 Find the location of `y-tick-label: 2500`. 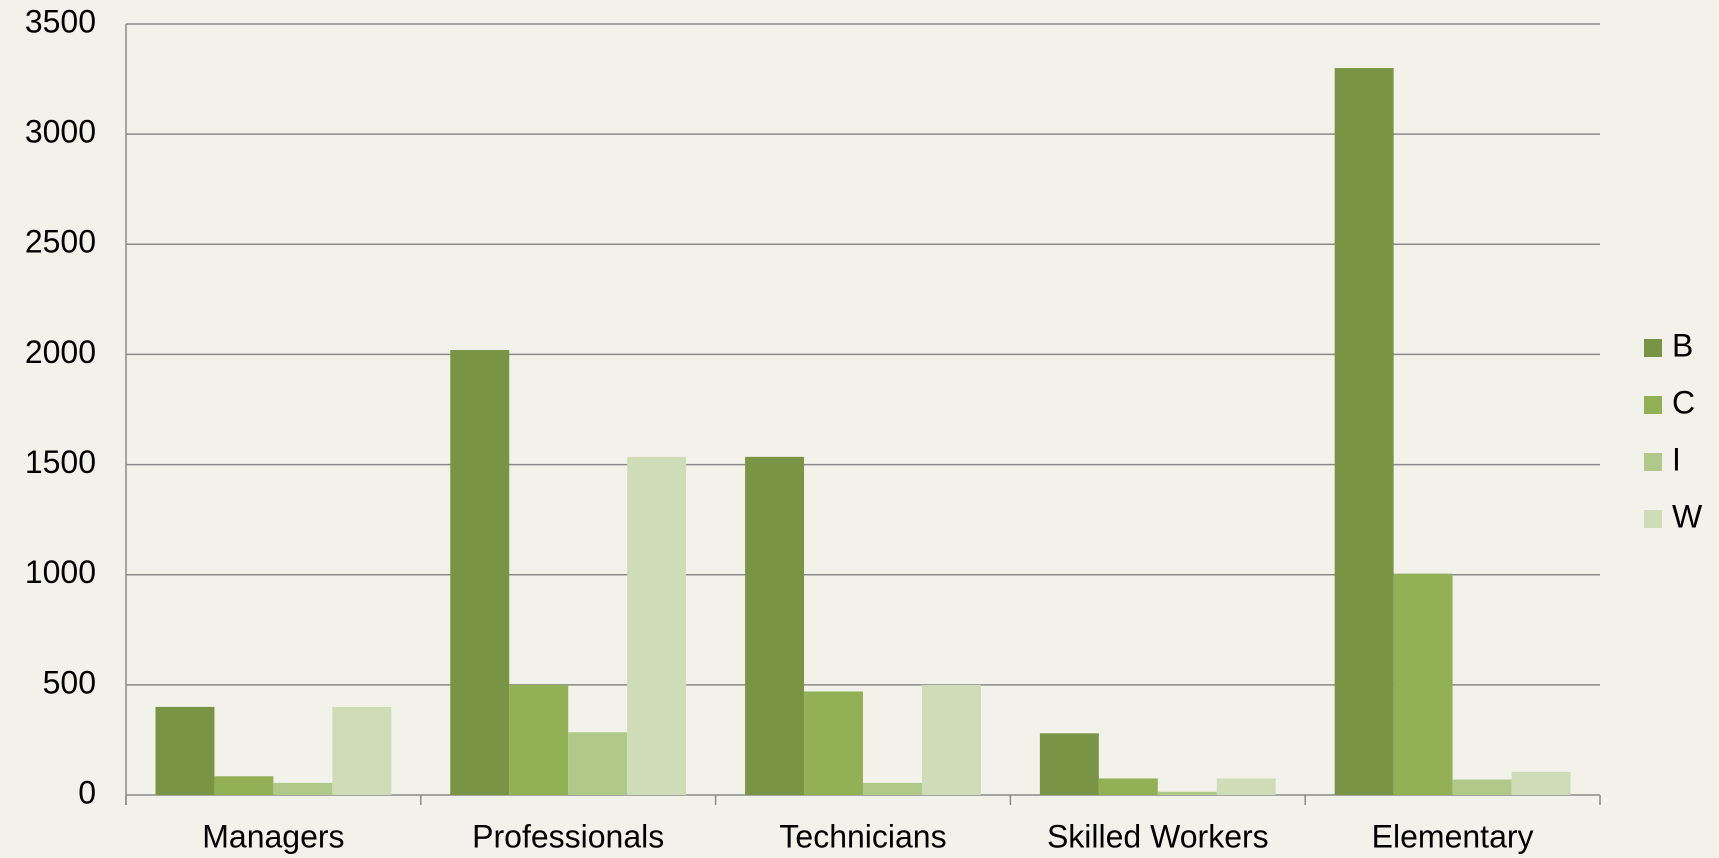

y-tick-label: 2500 is located at coordinates (60, 242).